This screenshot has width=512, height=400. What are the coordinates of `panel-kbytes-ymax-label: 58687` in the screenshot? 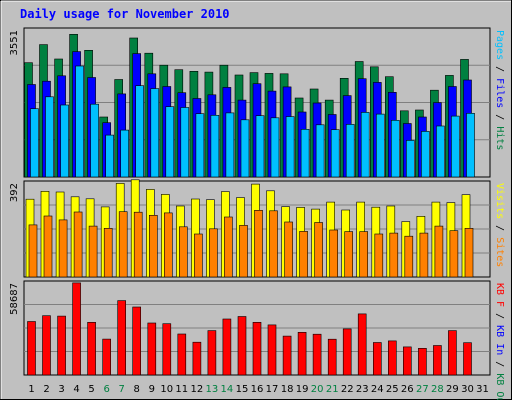 It's located at (14, 299).